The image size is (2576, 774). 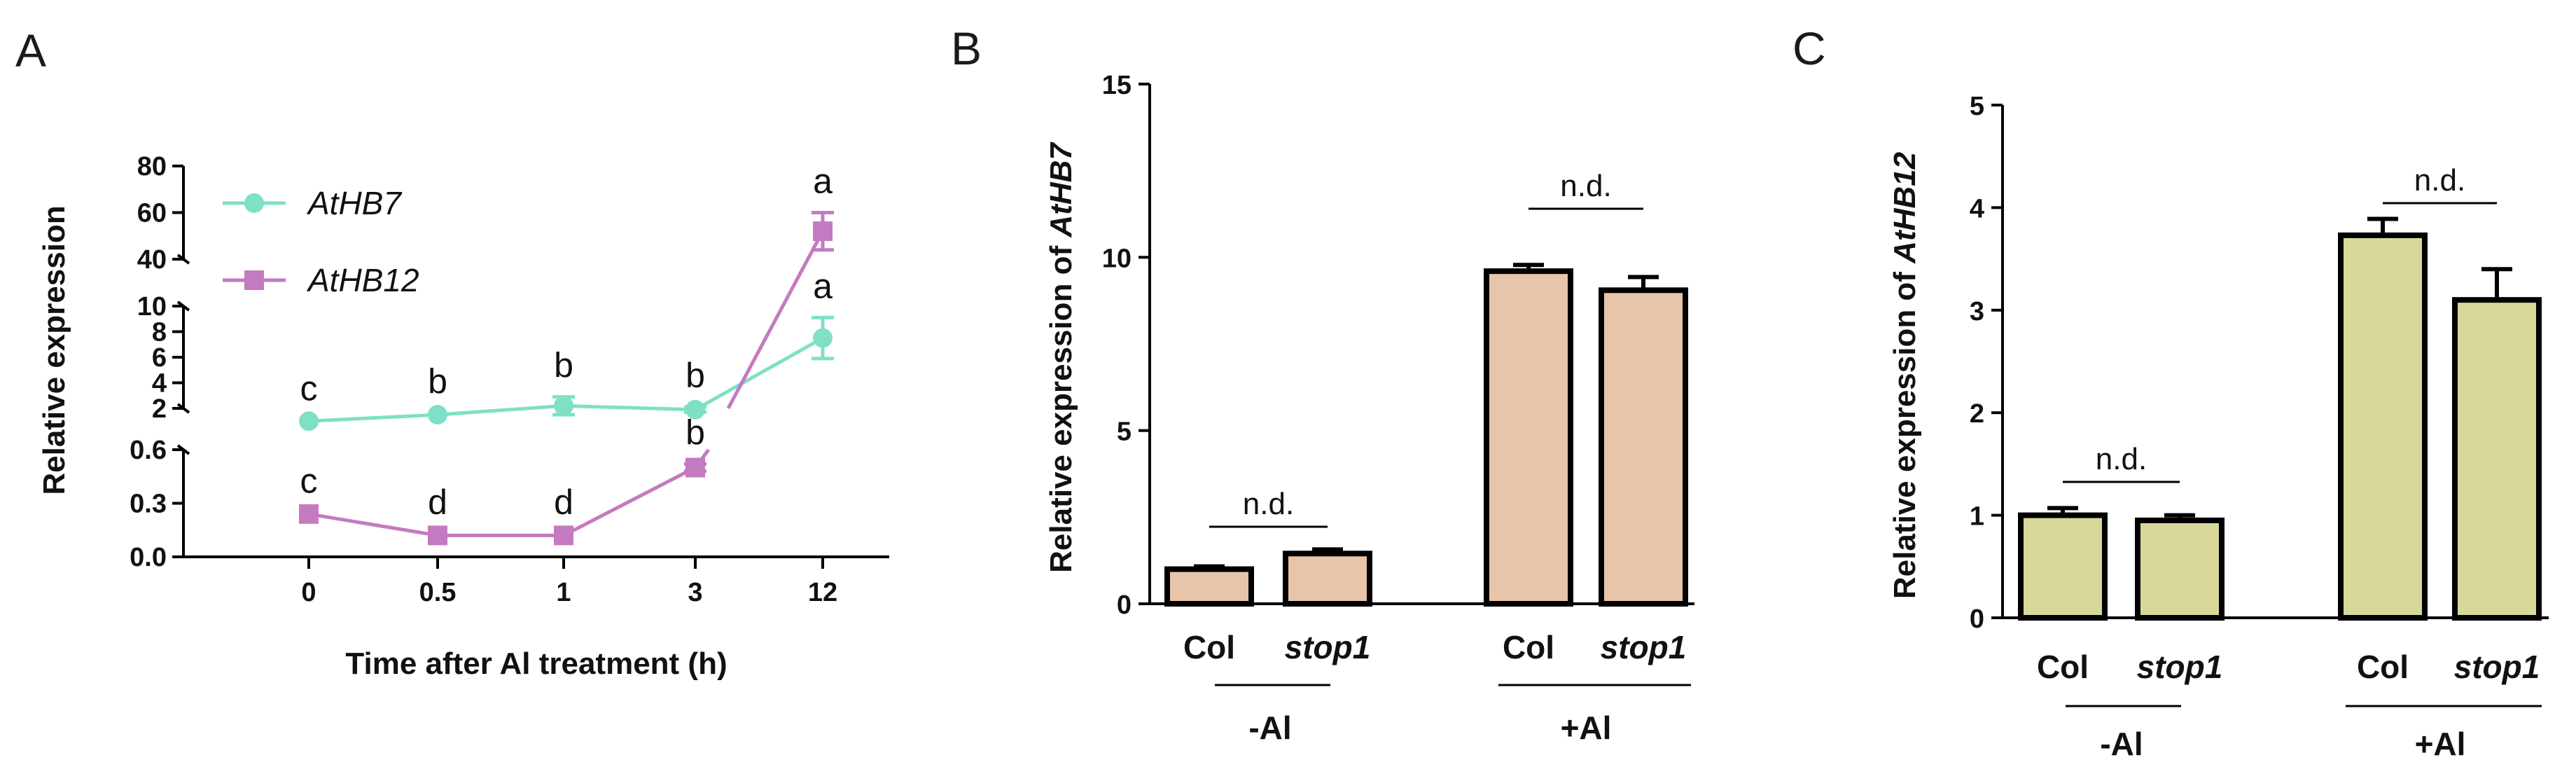 What do you see at coordinates (148, 450) in the screenshot?
I see `y-tick-label: 0.6` at bounding box center [148, 450].